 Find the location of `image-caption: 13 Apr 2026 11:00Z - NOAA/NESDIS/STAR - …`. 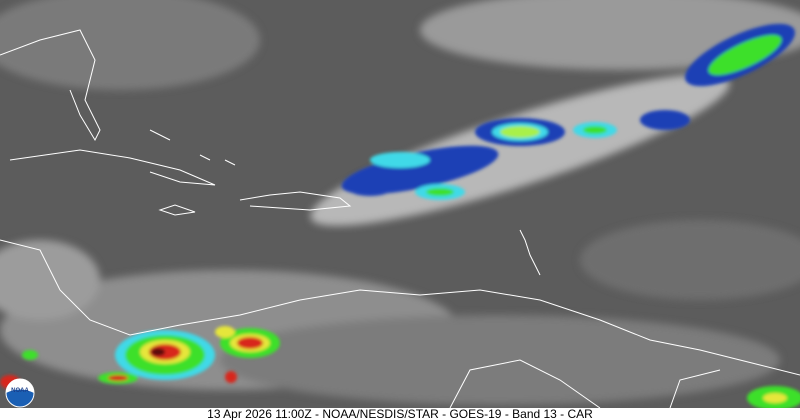

image-caption: 13 Apr 2026 11:00Z - NOAA/NESDIS/STAR - … is located at coordinates (400, 414).